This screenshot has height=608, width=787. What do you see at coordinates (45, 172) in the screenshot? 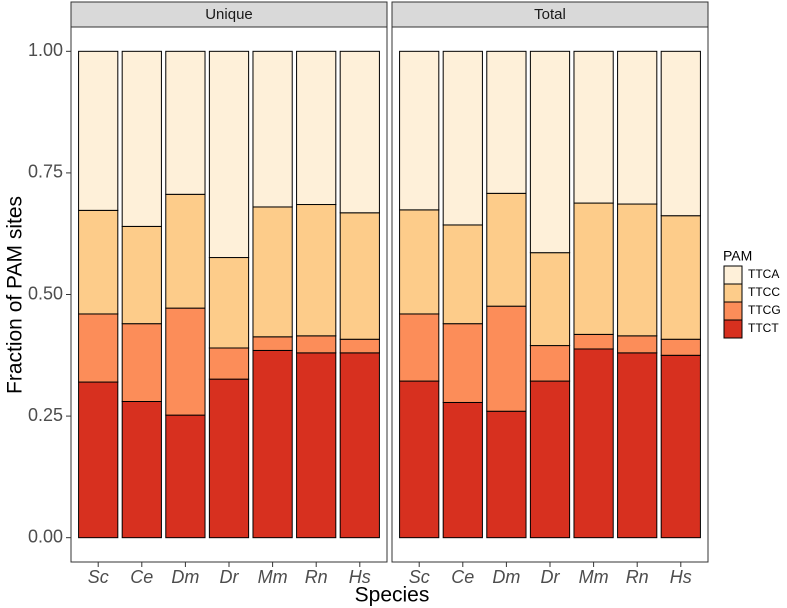
I see `y-tick-label: 0.75` at bounding box center [45, 172].